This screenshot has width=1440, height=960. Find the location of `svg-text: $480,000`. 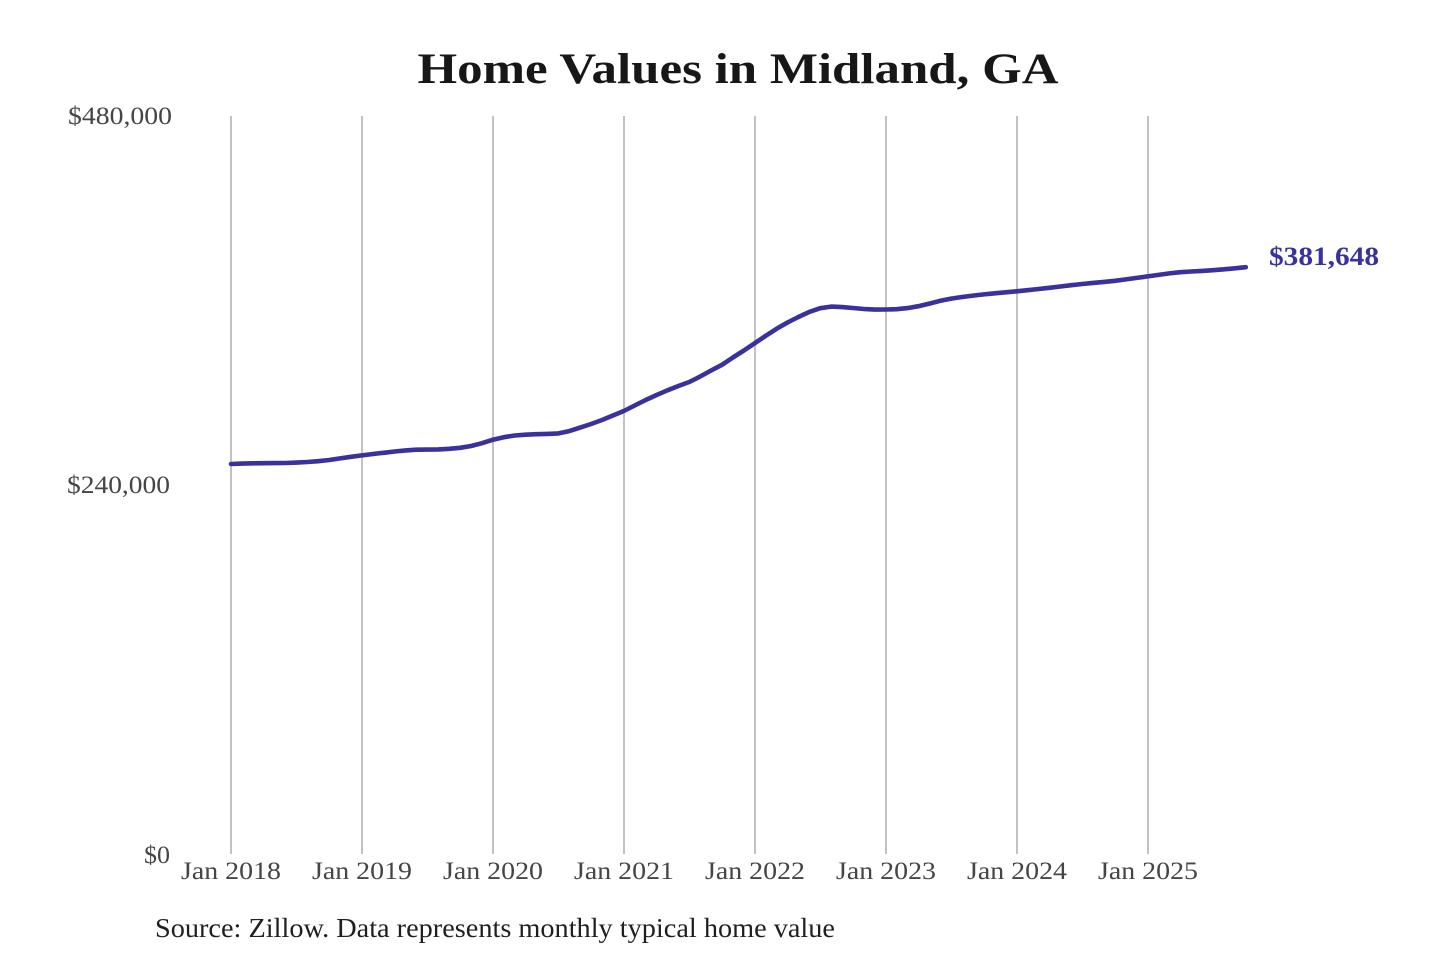

svg-text: $480,000 is located at coordinates (120, 116).